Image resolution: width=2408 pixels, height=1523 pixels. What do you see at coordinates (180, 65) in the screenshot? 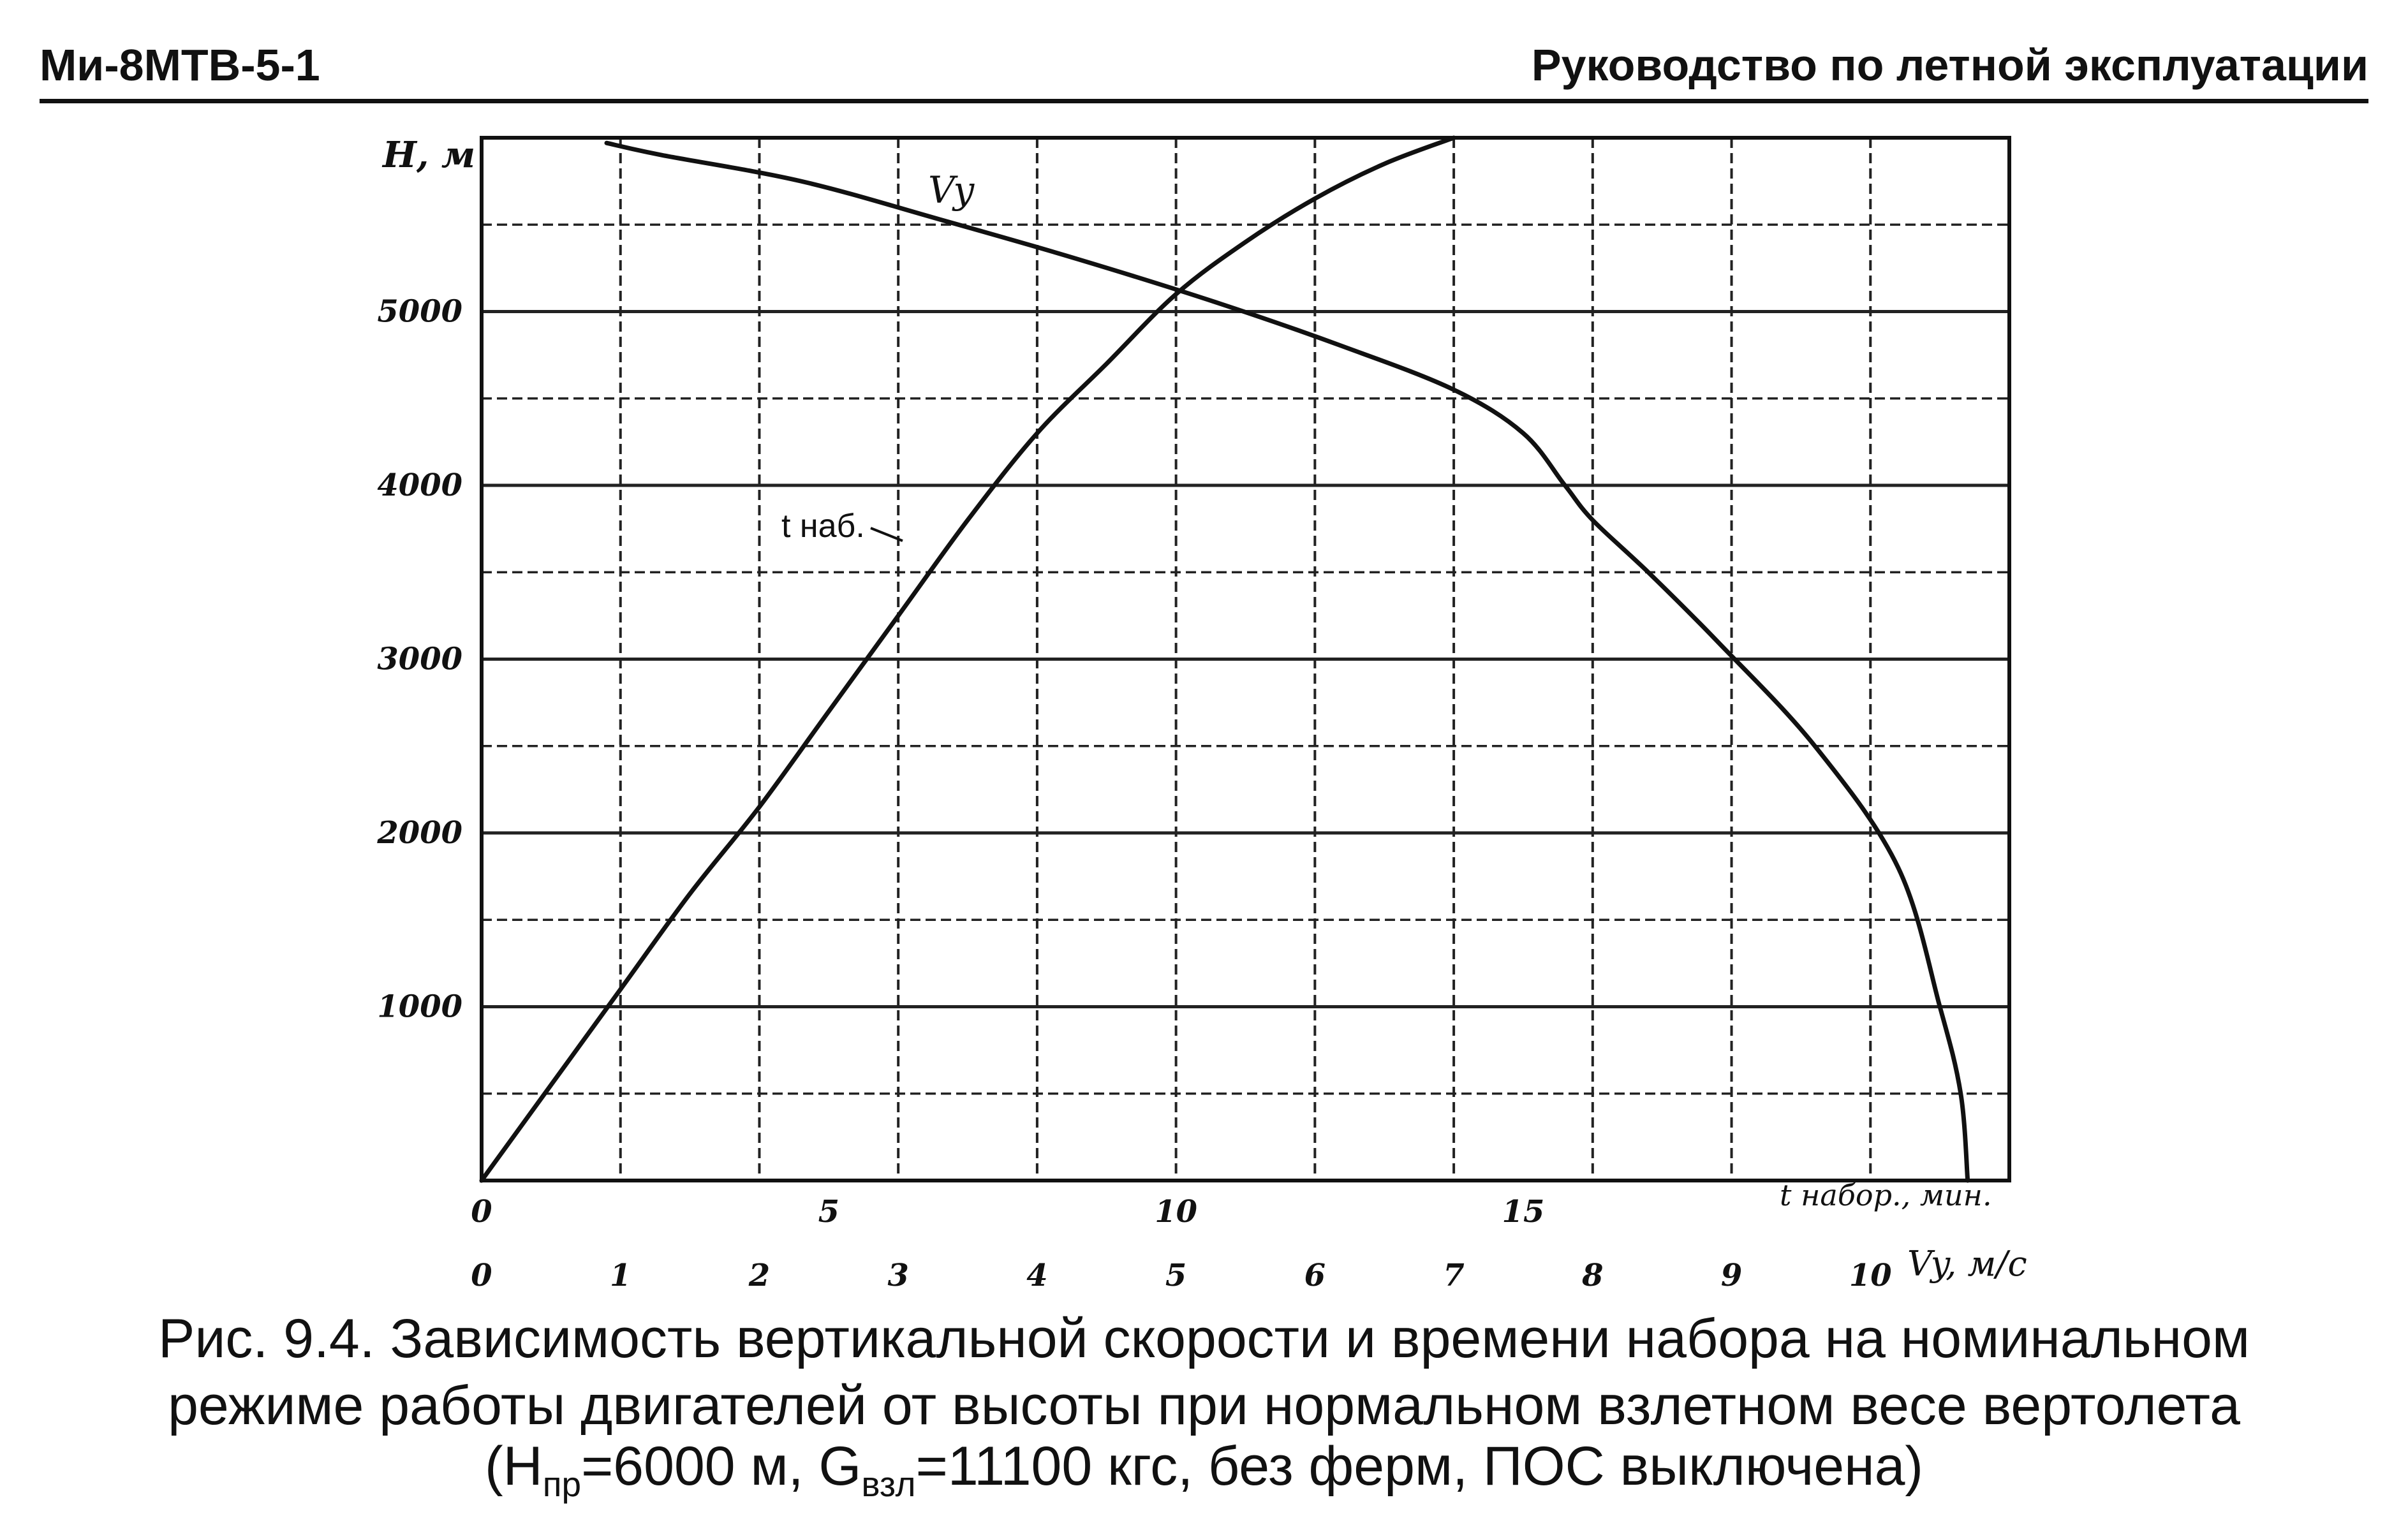
I see `document-title: Ми-8МТВ-5-1` at bounding box center [180, 65].